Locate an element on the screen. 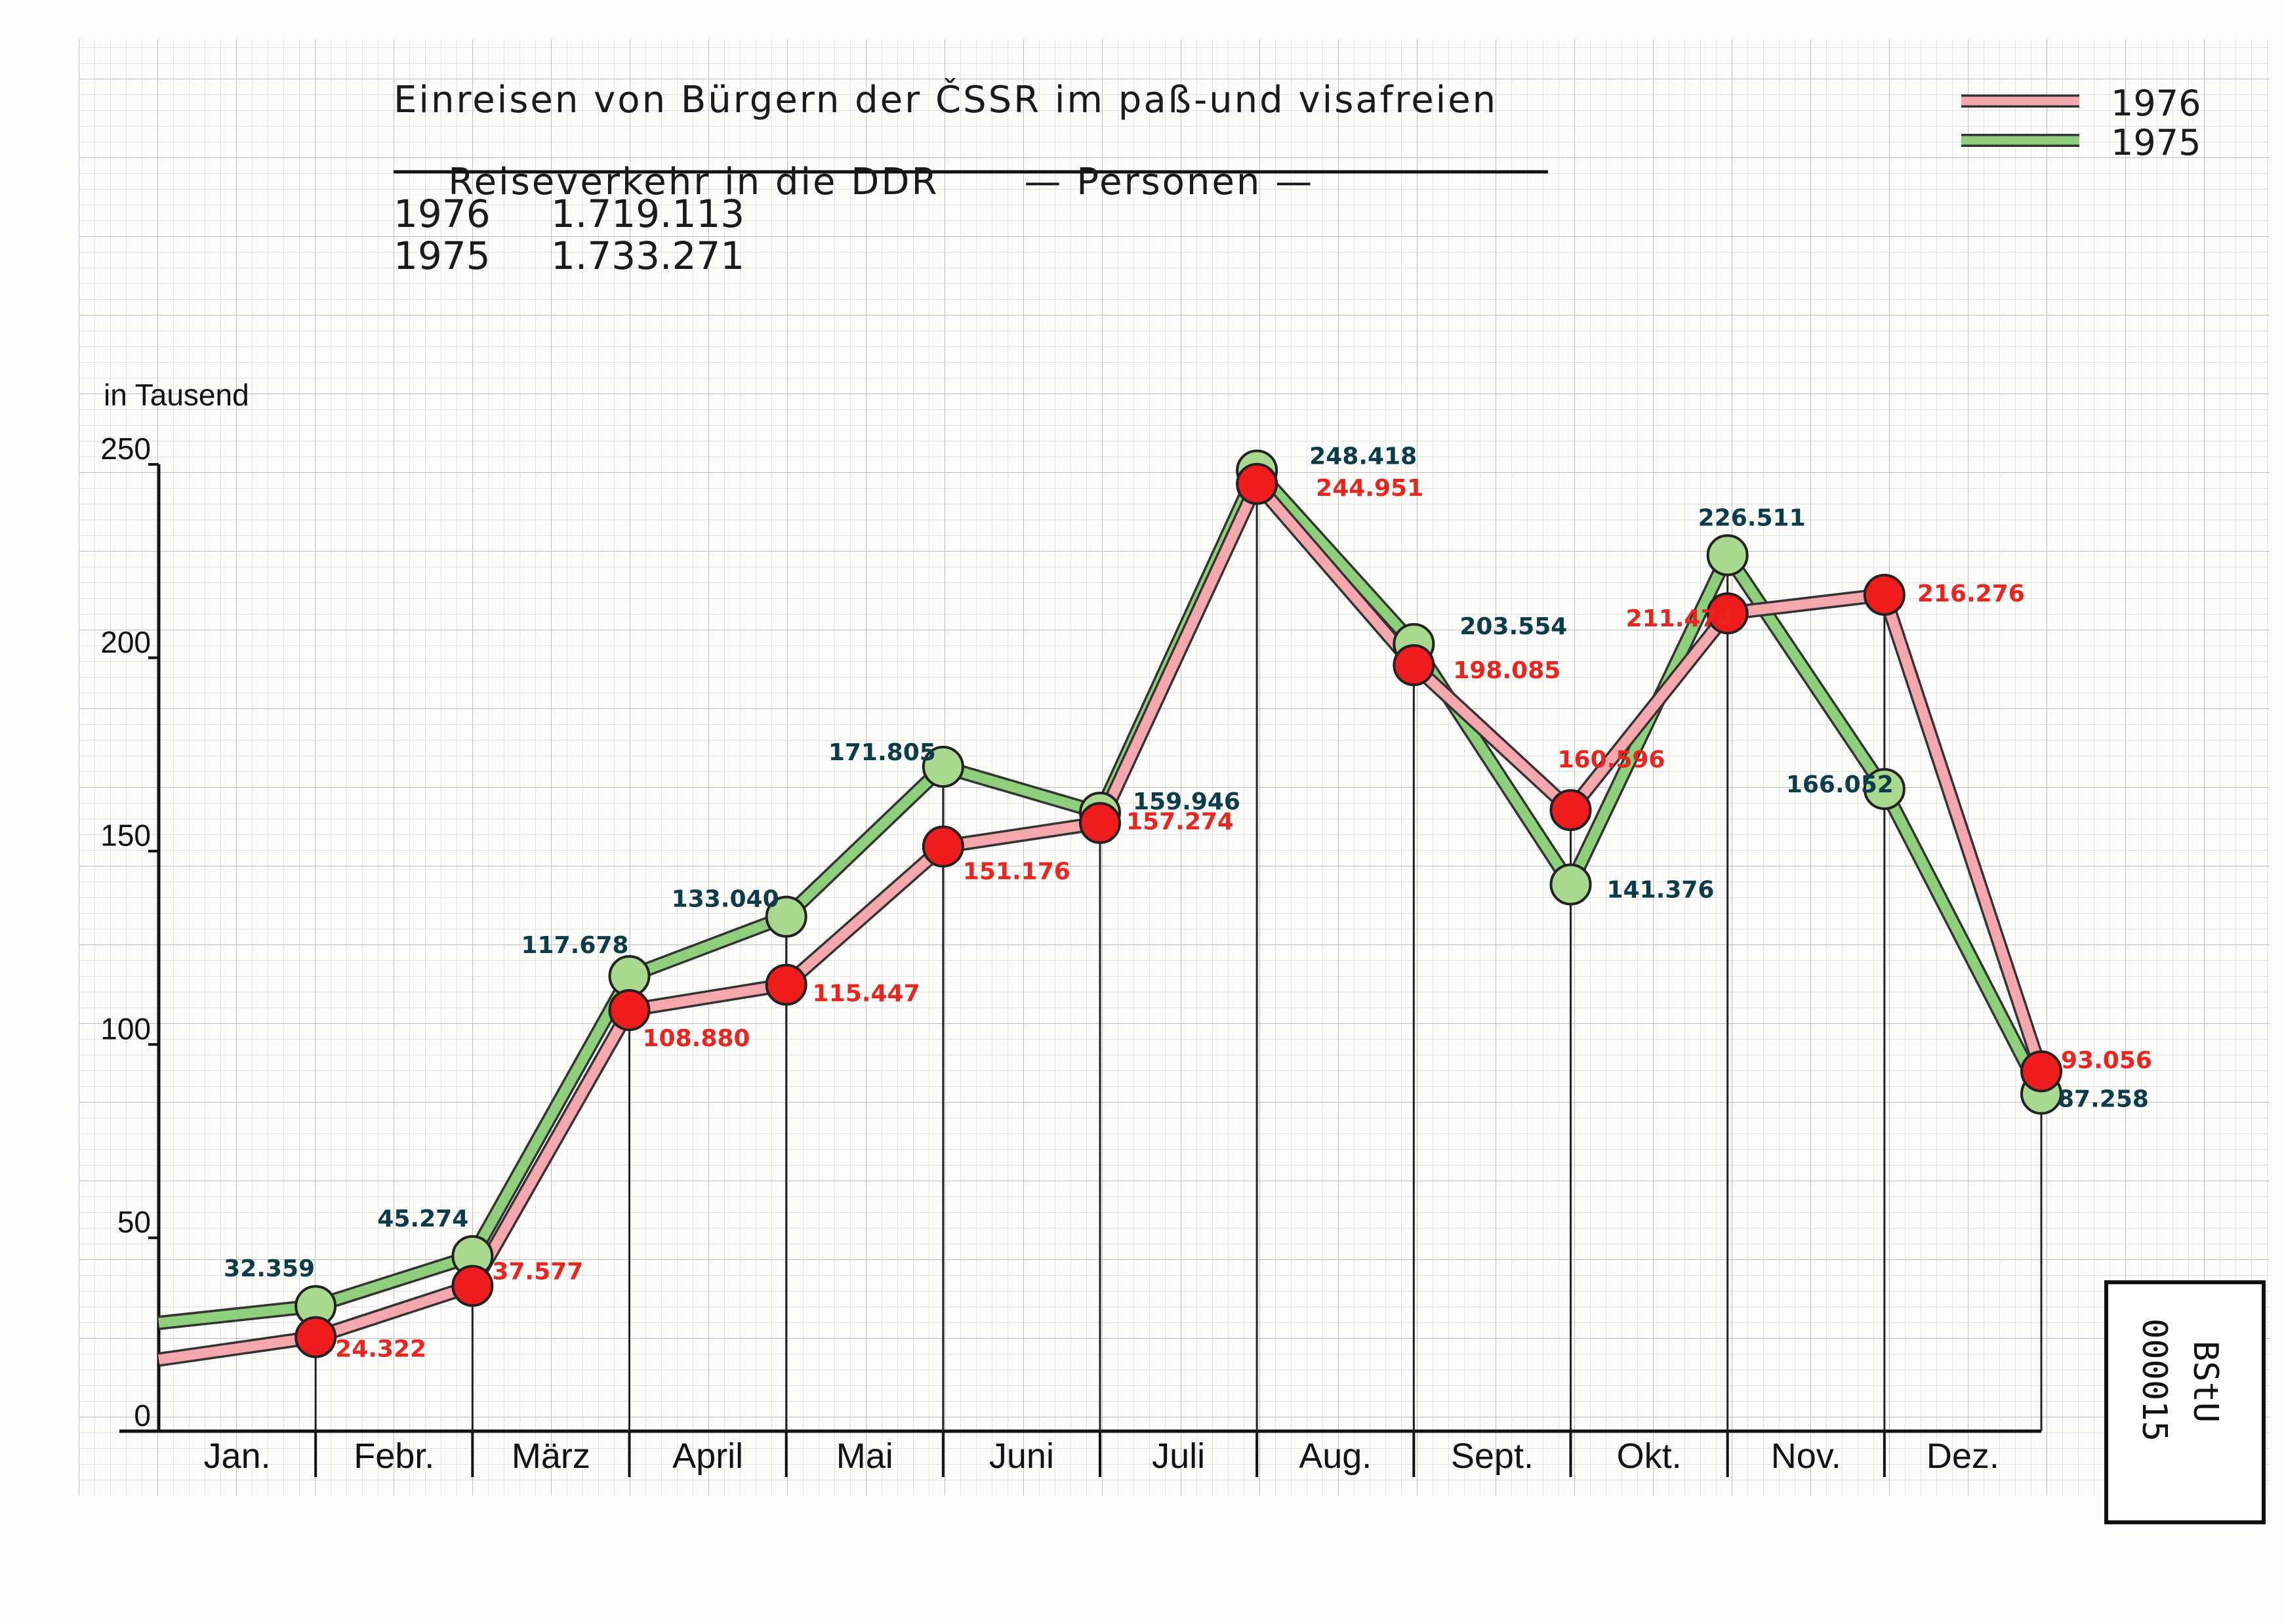  x-tick-label: Febr. is located at coordinates (394, 1456).